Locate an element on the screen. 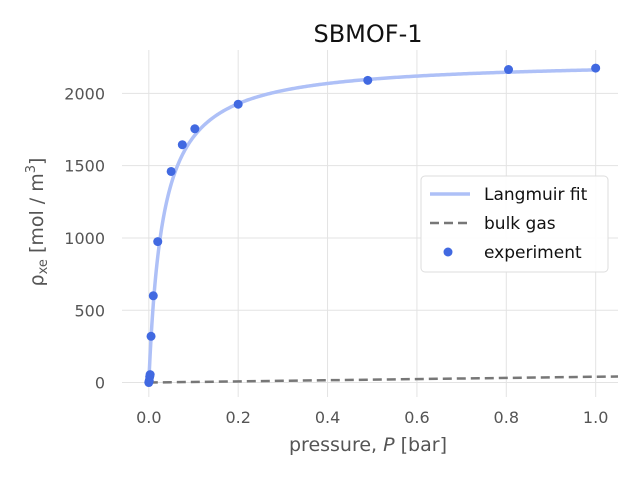  x-axis-label: pressure, P [bar] is located at coordinates (368, 445).